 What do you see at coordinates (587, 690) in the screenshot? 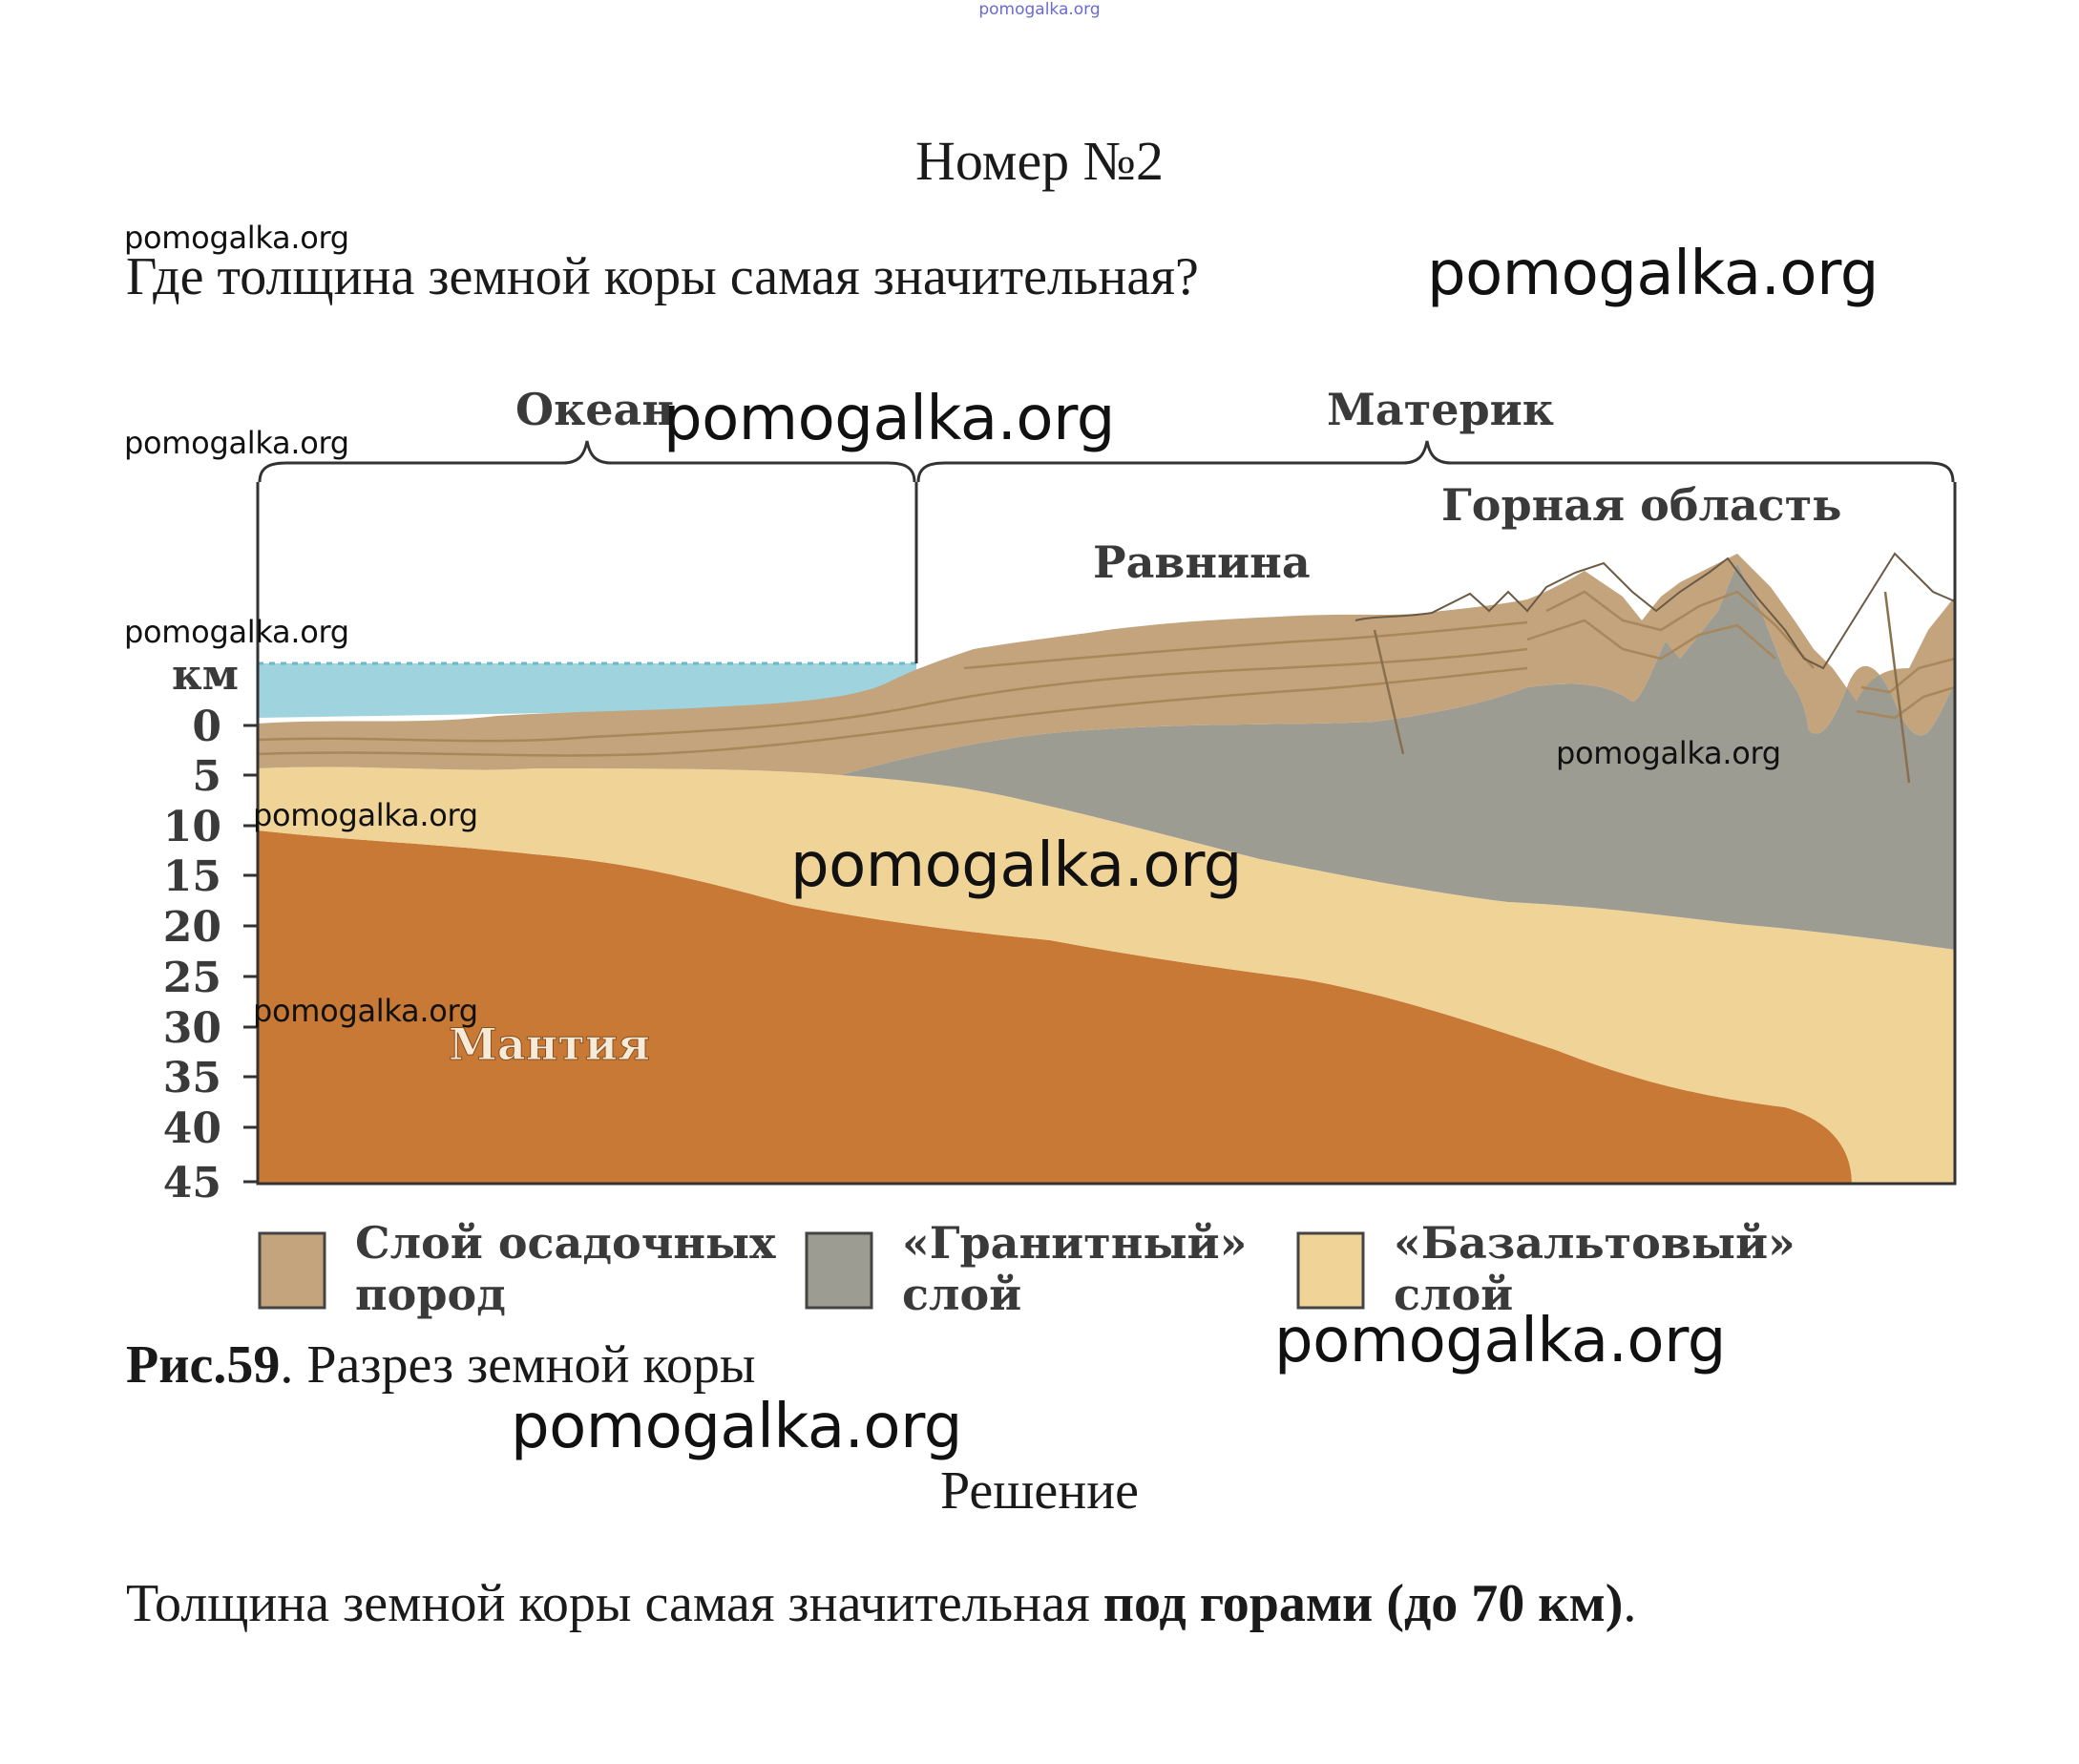
I see `ocean-water` at bounding box center [587, 690].